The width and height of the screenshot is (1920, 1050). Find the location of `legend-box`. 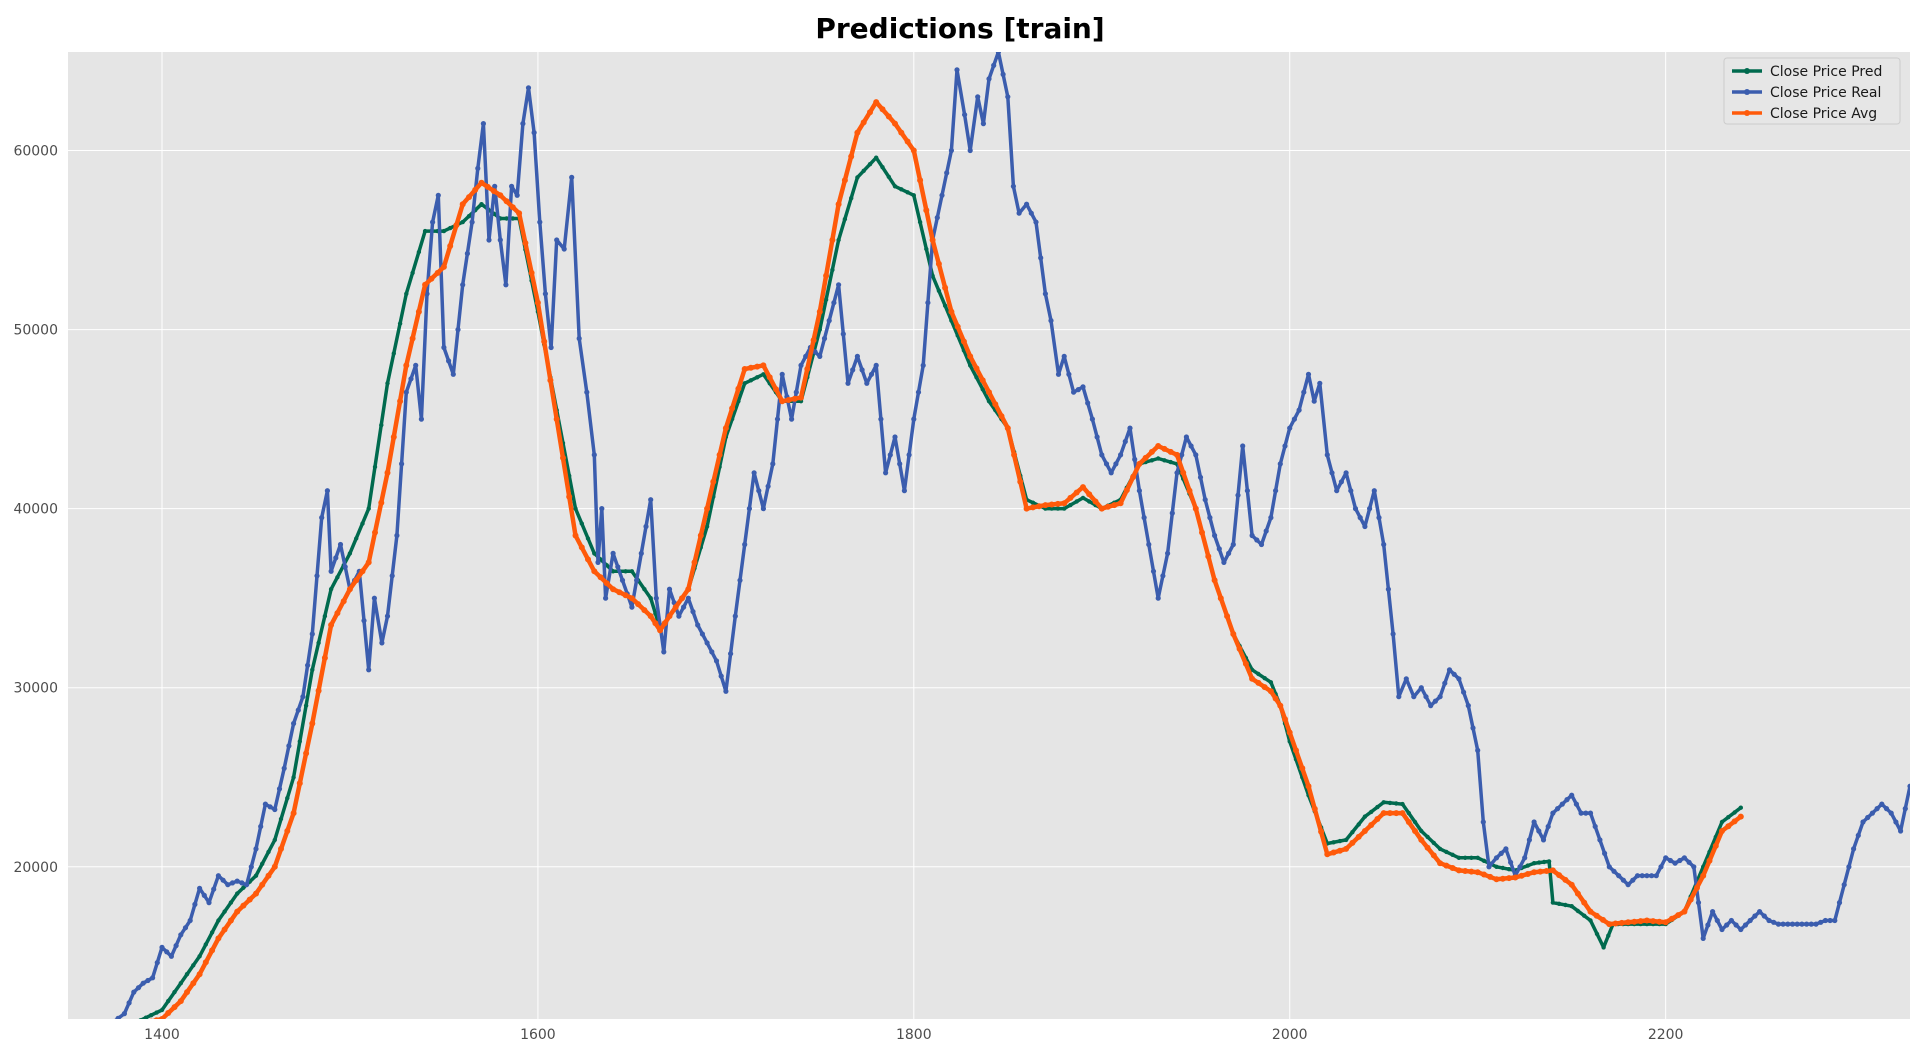

legend-box is located at coordinates (1812, 91).